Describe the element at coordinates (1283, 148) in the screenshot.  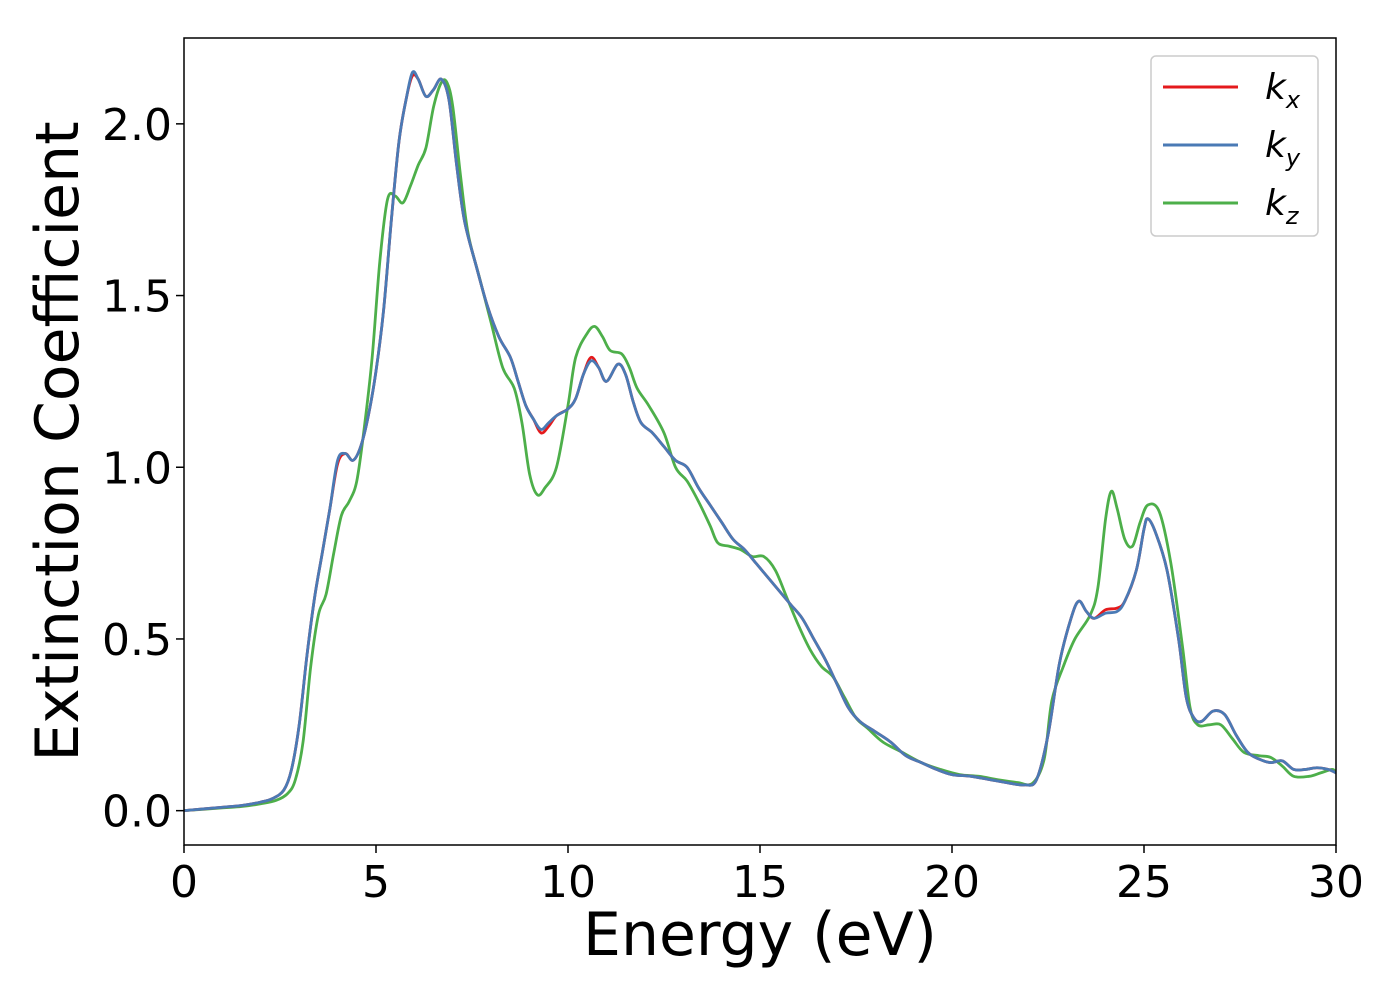
I see `legend-label-y: ky` at that location.